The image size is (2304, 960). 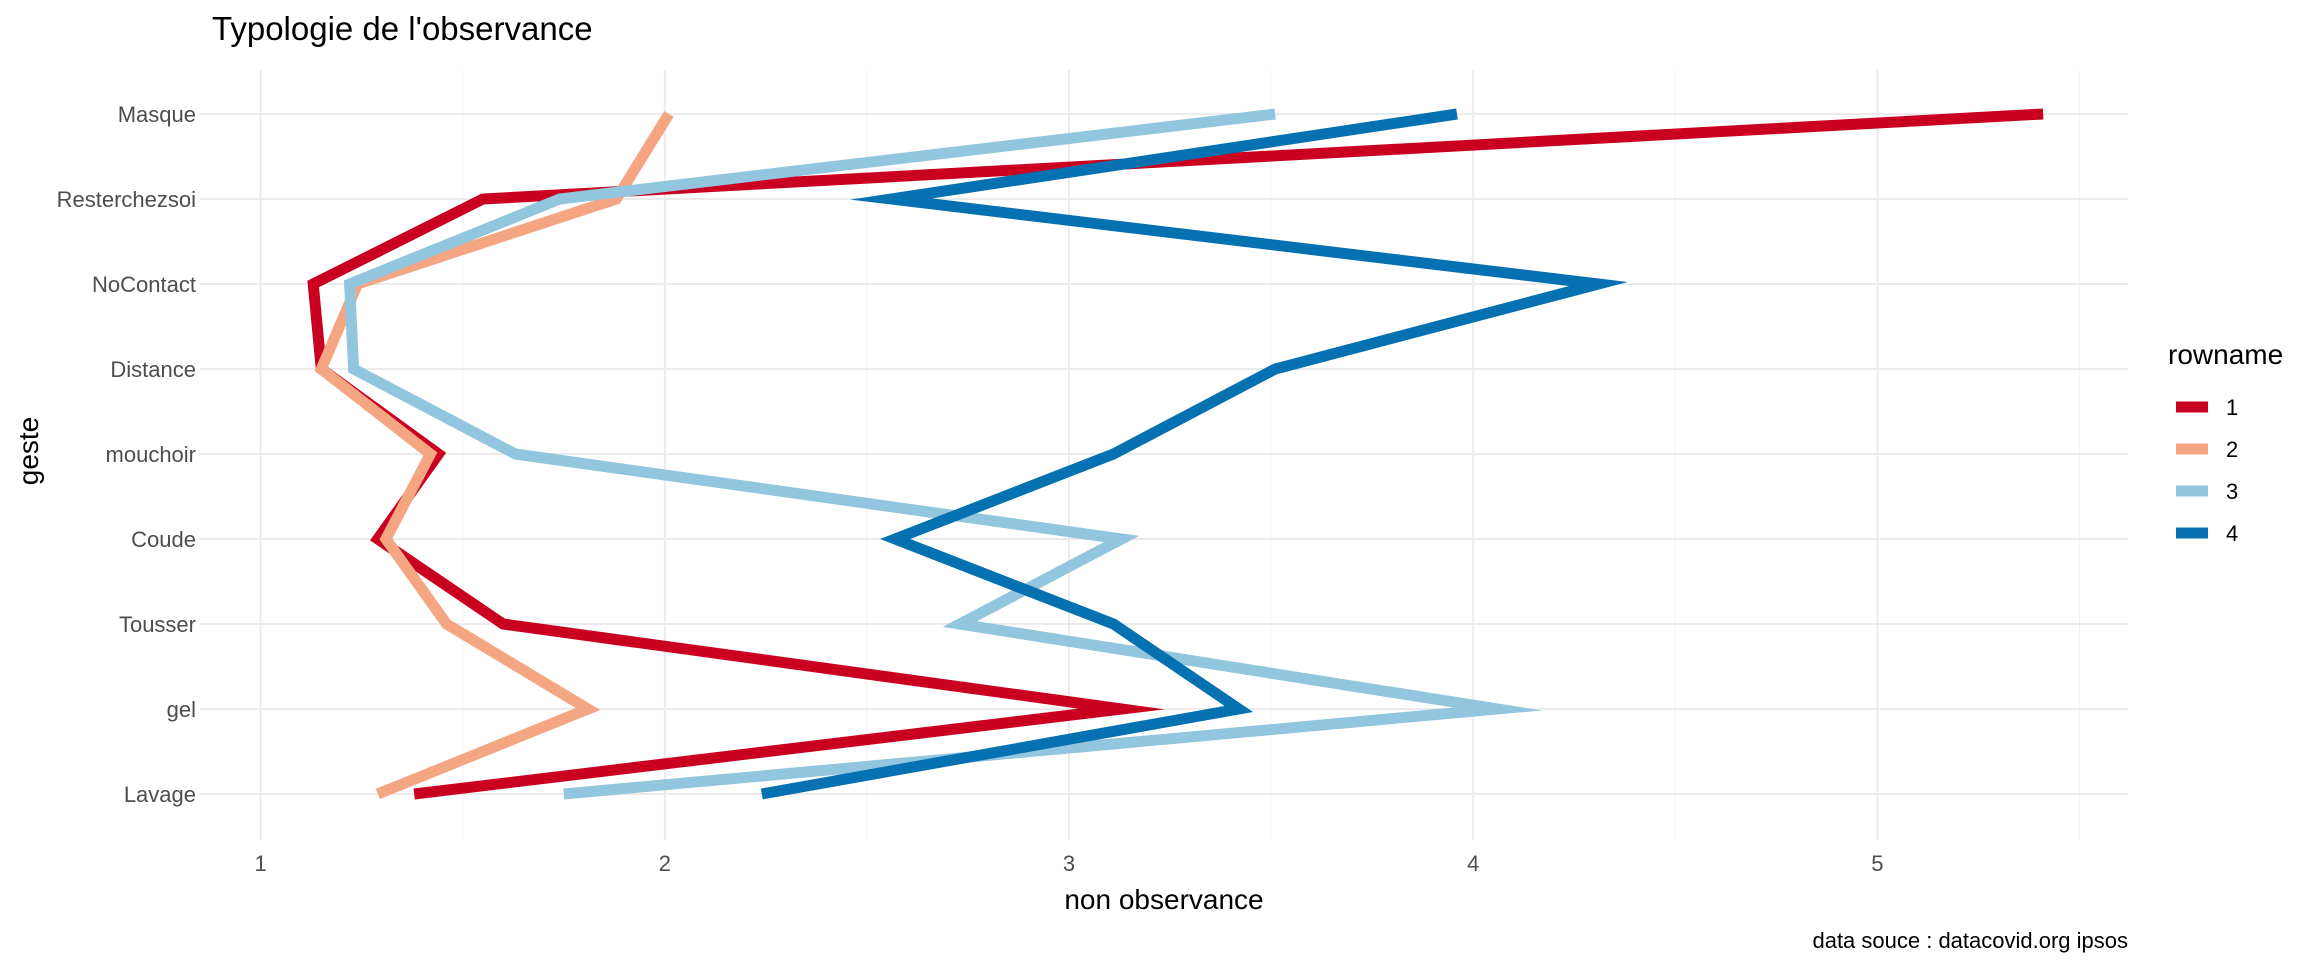 What do you see at coordinates (1163, 899) in the screenshot?
I see `x-axis-title: non observance` at bounding box center [1163, 899].